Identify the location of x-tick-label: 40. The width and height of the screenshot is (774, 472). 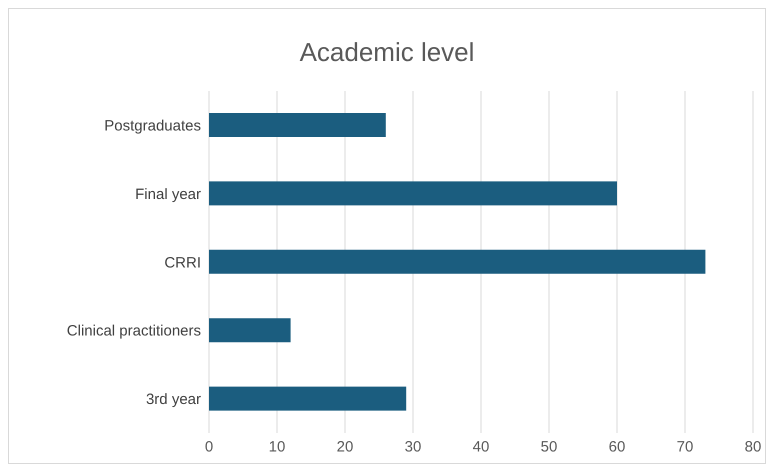
(481, 447).